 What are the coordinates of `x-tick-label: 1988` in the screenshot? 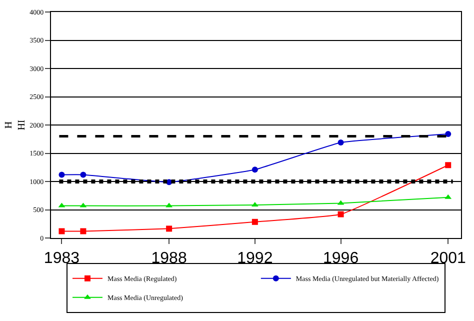 It's located at (169, 259).